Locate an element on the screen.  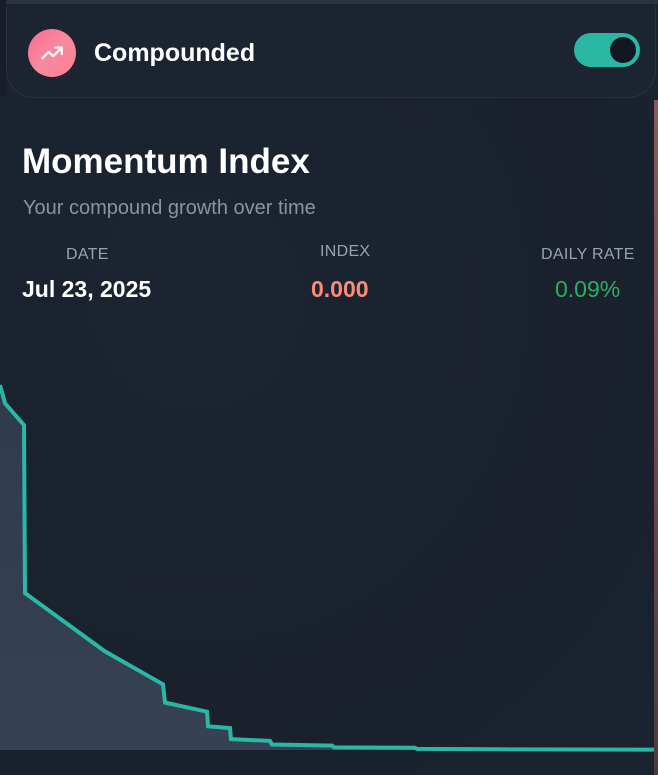
trending-up-icon is located at coordinates (52, 53).